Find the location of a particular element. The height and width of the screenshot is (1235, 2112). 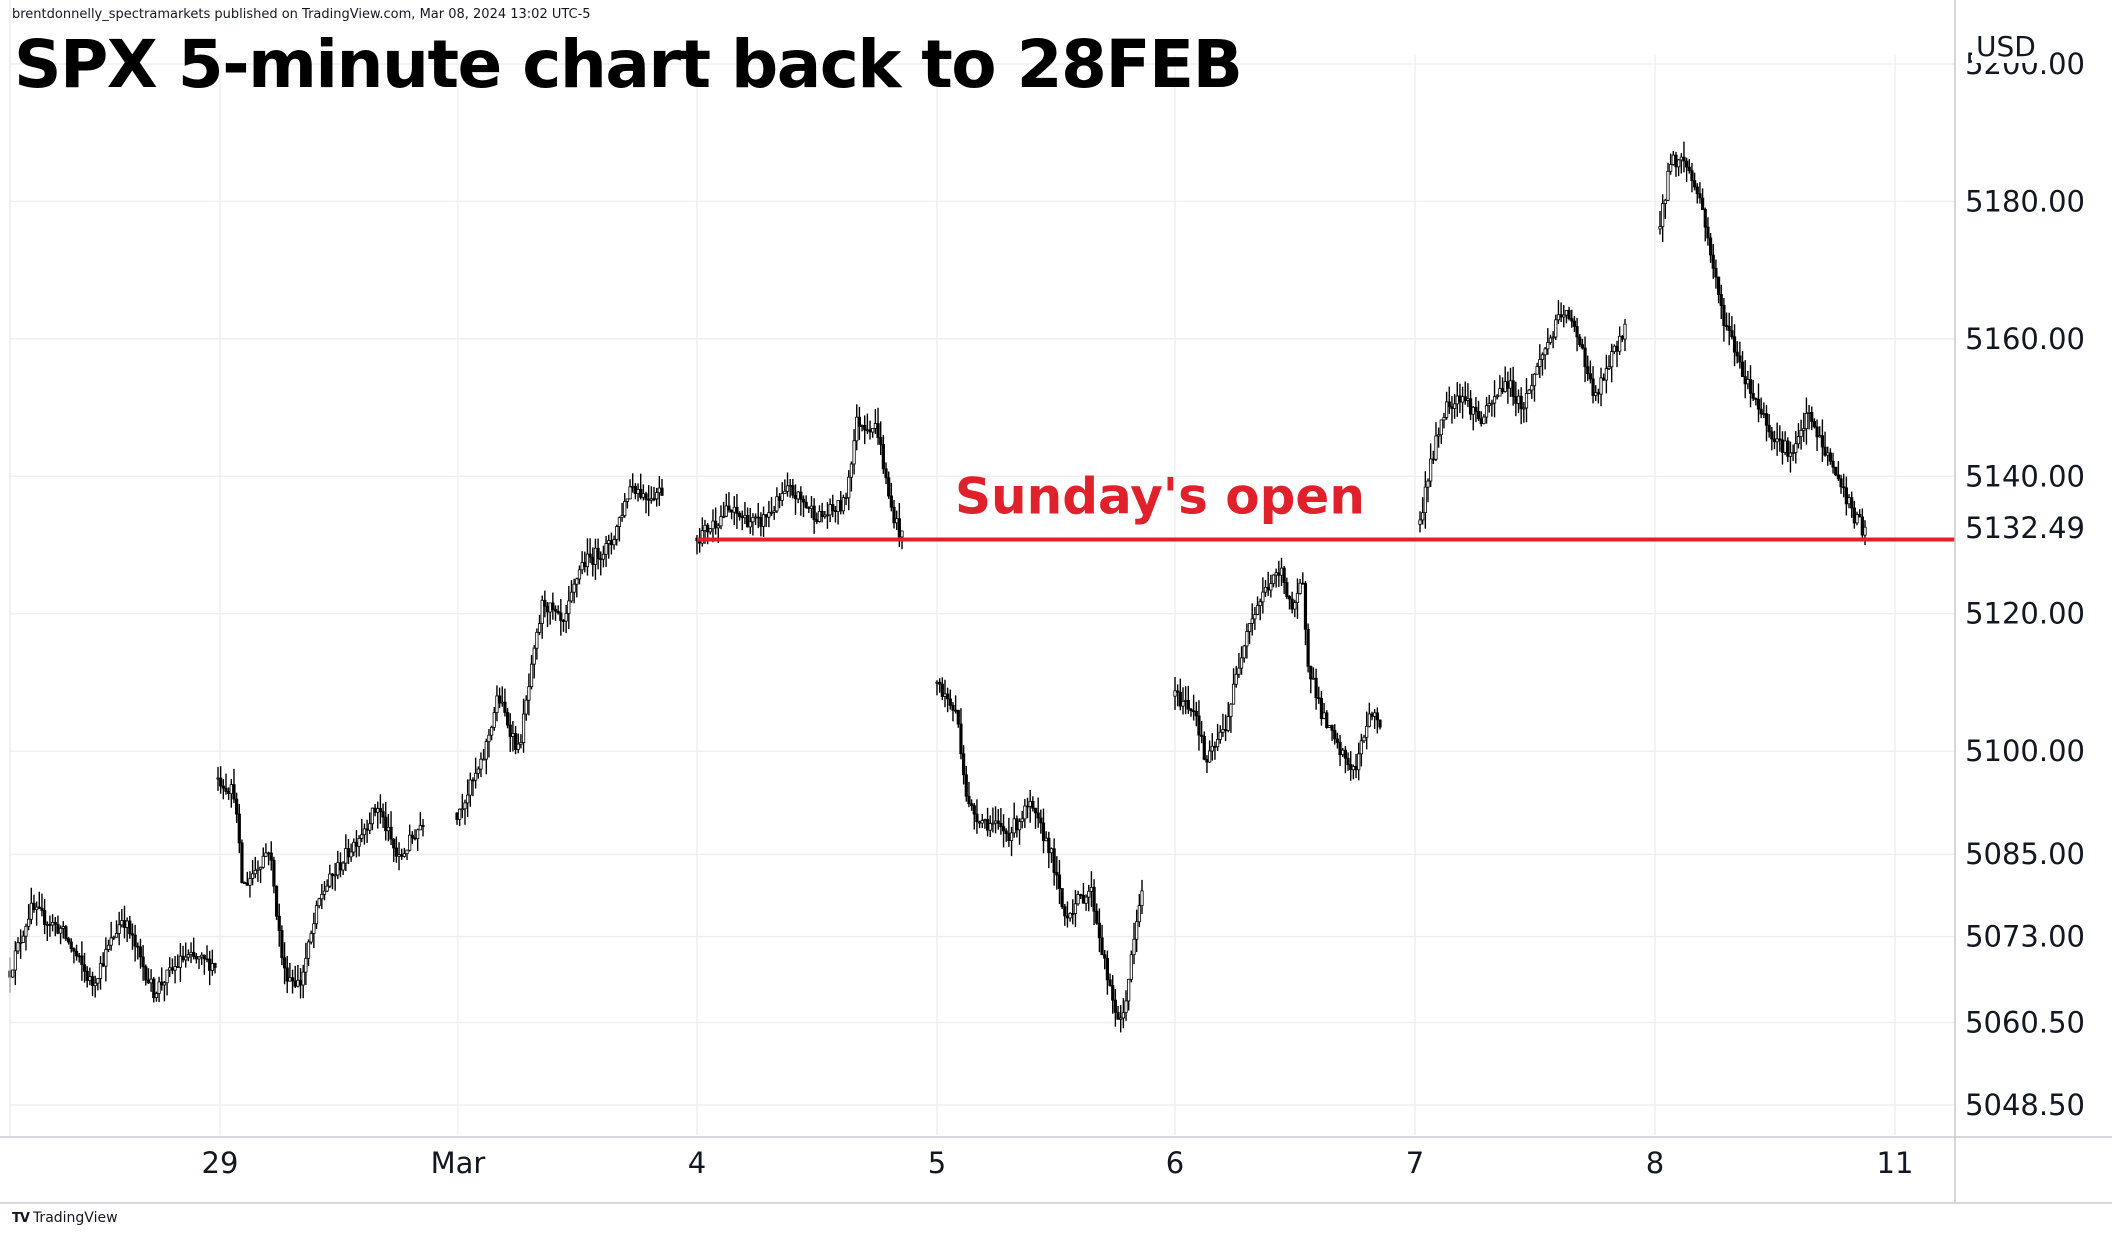

x-tick-label: 4 is located at coordinates (697, 1163).